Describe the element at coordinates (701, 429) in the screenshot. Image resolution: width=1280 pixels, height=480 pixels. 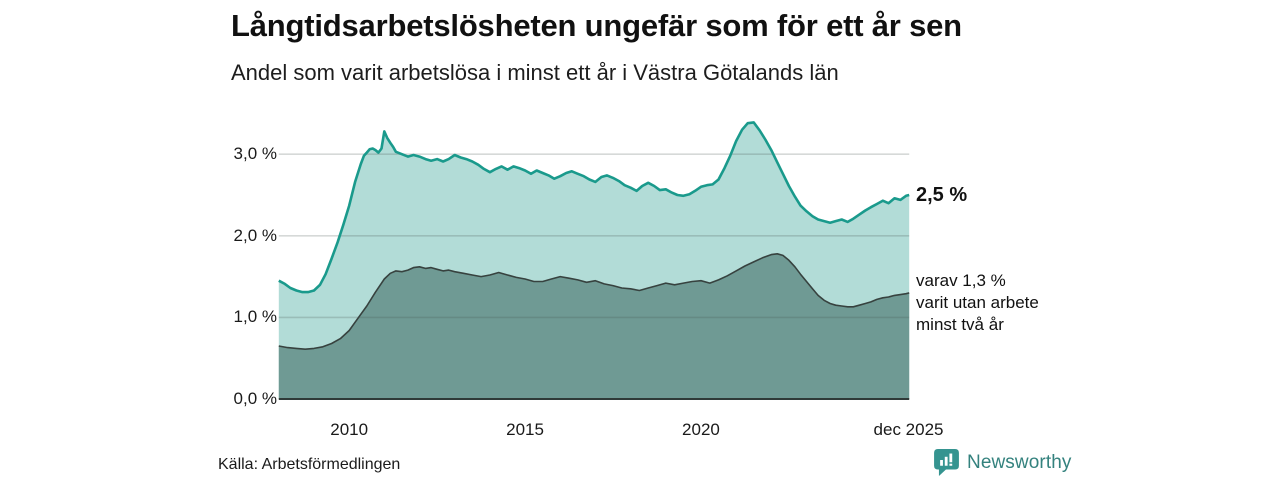
I see `x-axis-tick-2020: 2020` at that location.